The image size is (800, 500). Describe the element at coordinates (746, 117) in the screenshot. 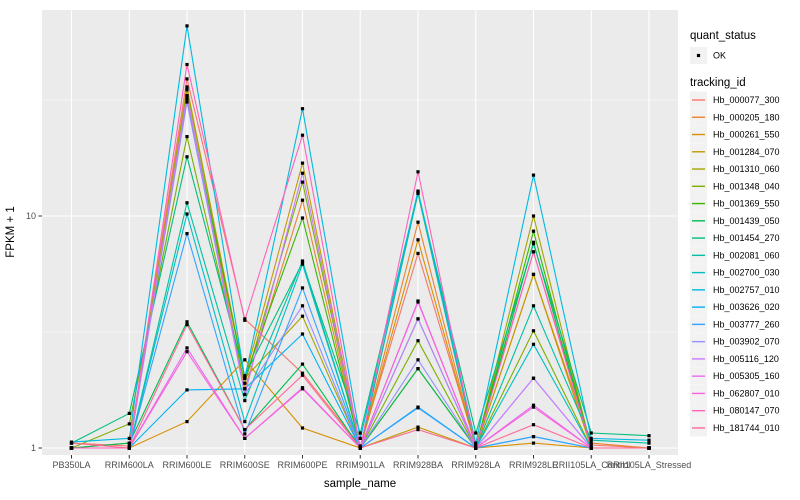

I see `legend-label-tracking-id: Hb_000205_180` at that location.